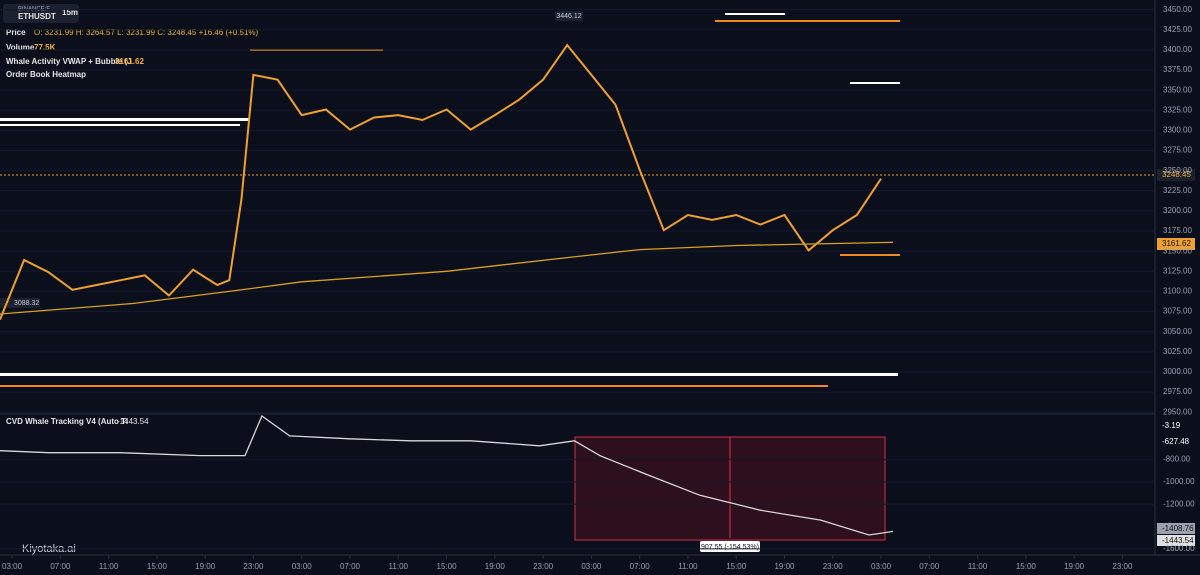 Image resolution: width=1200 pixels, height=575 pixels. What do you see at coordinates (26, 303) in the screenshot?
I see `low-tag: 3088.32` at bounding box center [26, 303].